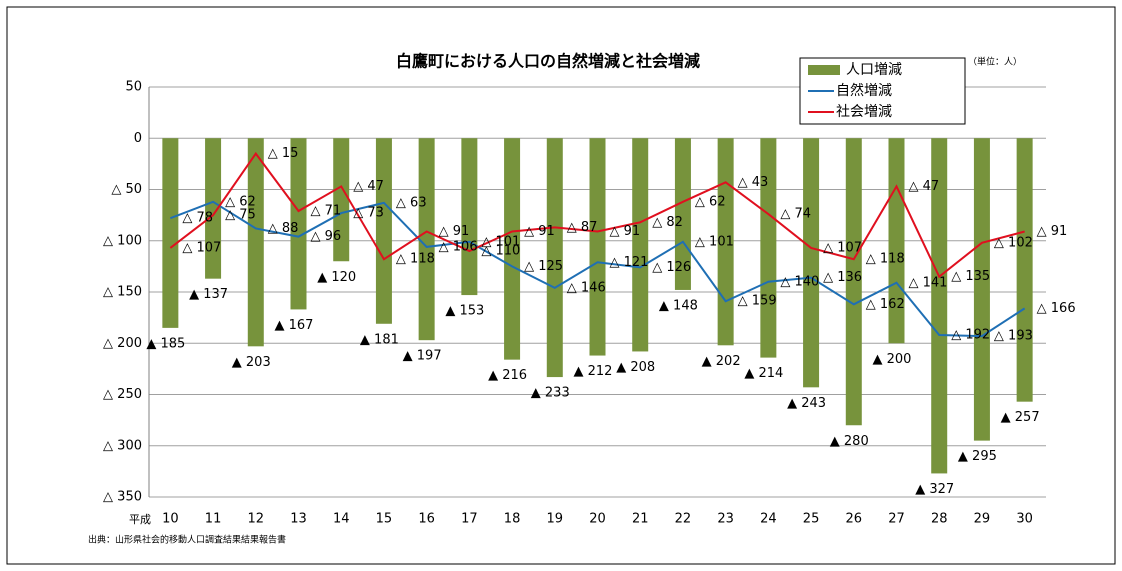 The image size is (1122, 571). Describe the element at coordinates (326, 236) in the screenshot. I see `line-value-label: △ 96` at that location.